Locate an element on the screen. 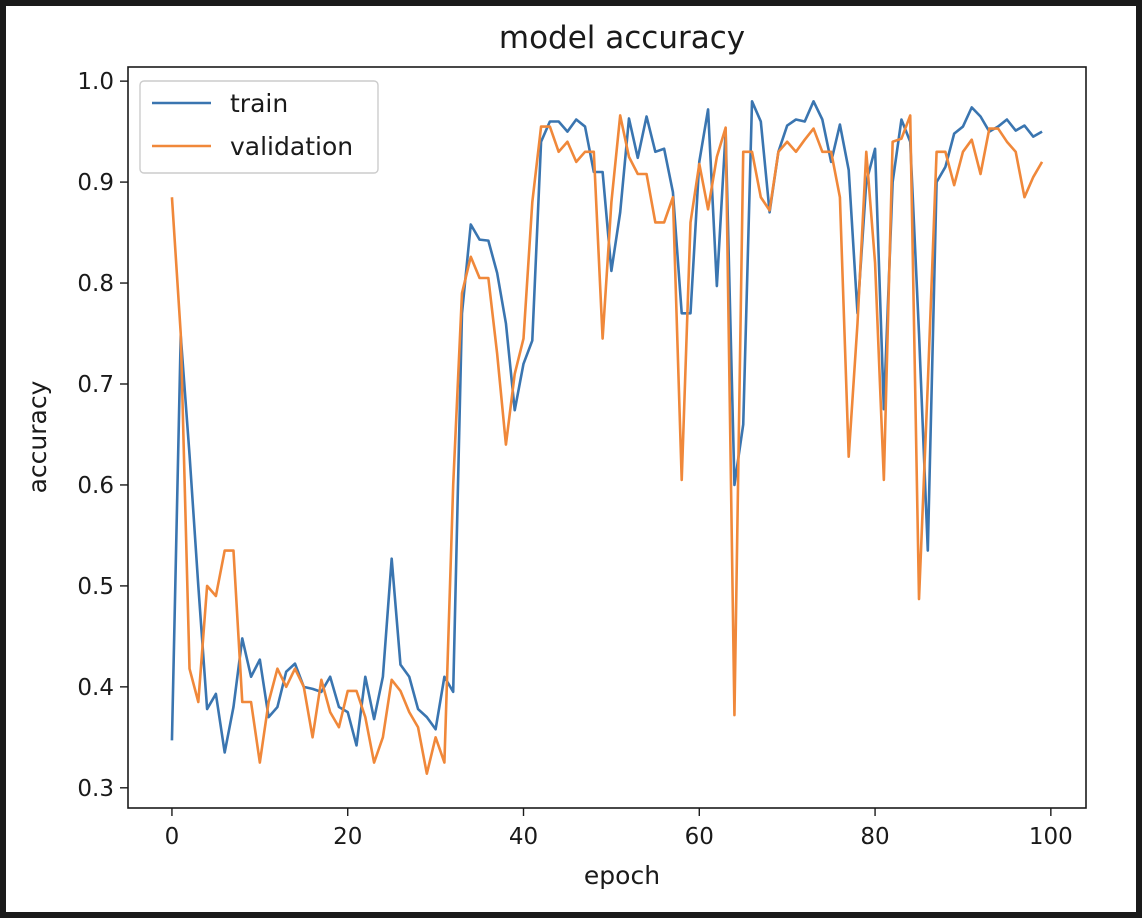  y-axis-label: accuracy is located at coordinates (37, 436).